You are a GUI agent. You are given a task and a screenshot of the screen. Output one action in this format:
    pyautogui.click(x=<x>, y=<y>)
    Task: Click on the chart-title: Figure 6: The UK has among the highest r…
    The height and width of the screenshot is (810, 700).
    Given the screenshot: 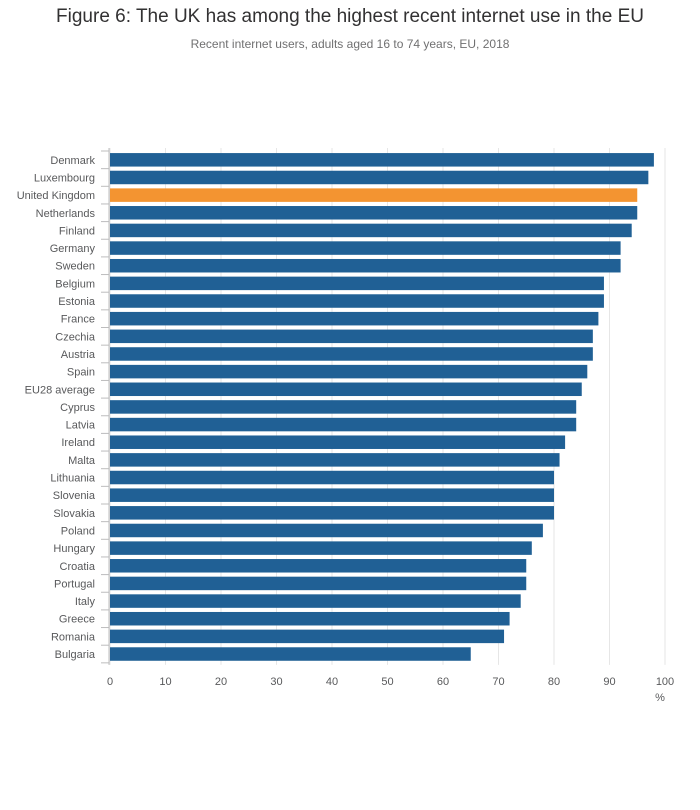 What is the action you would take?
    pyautogui.click(x=350, y=16)
    